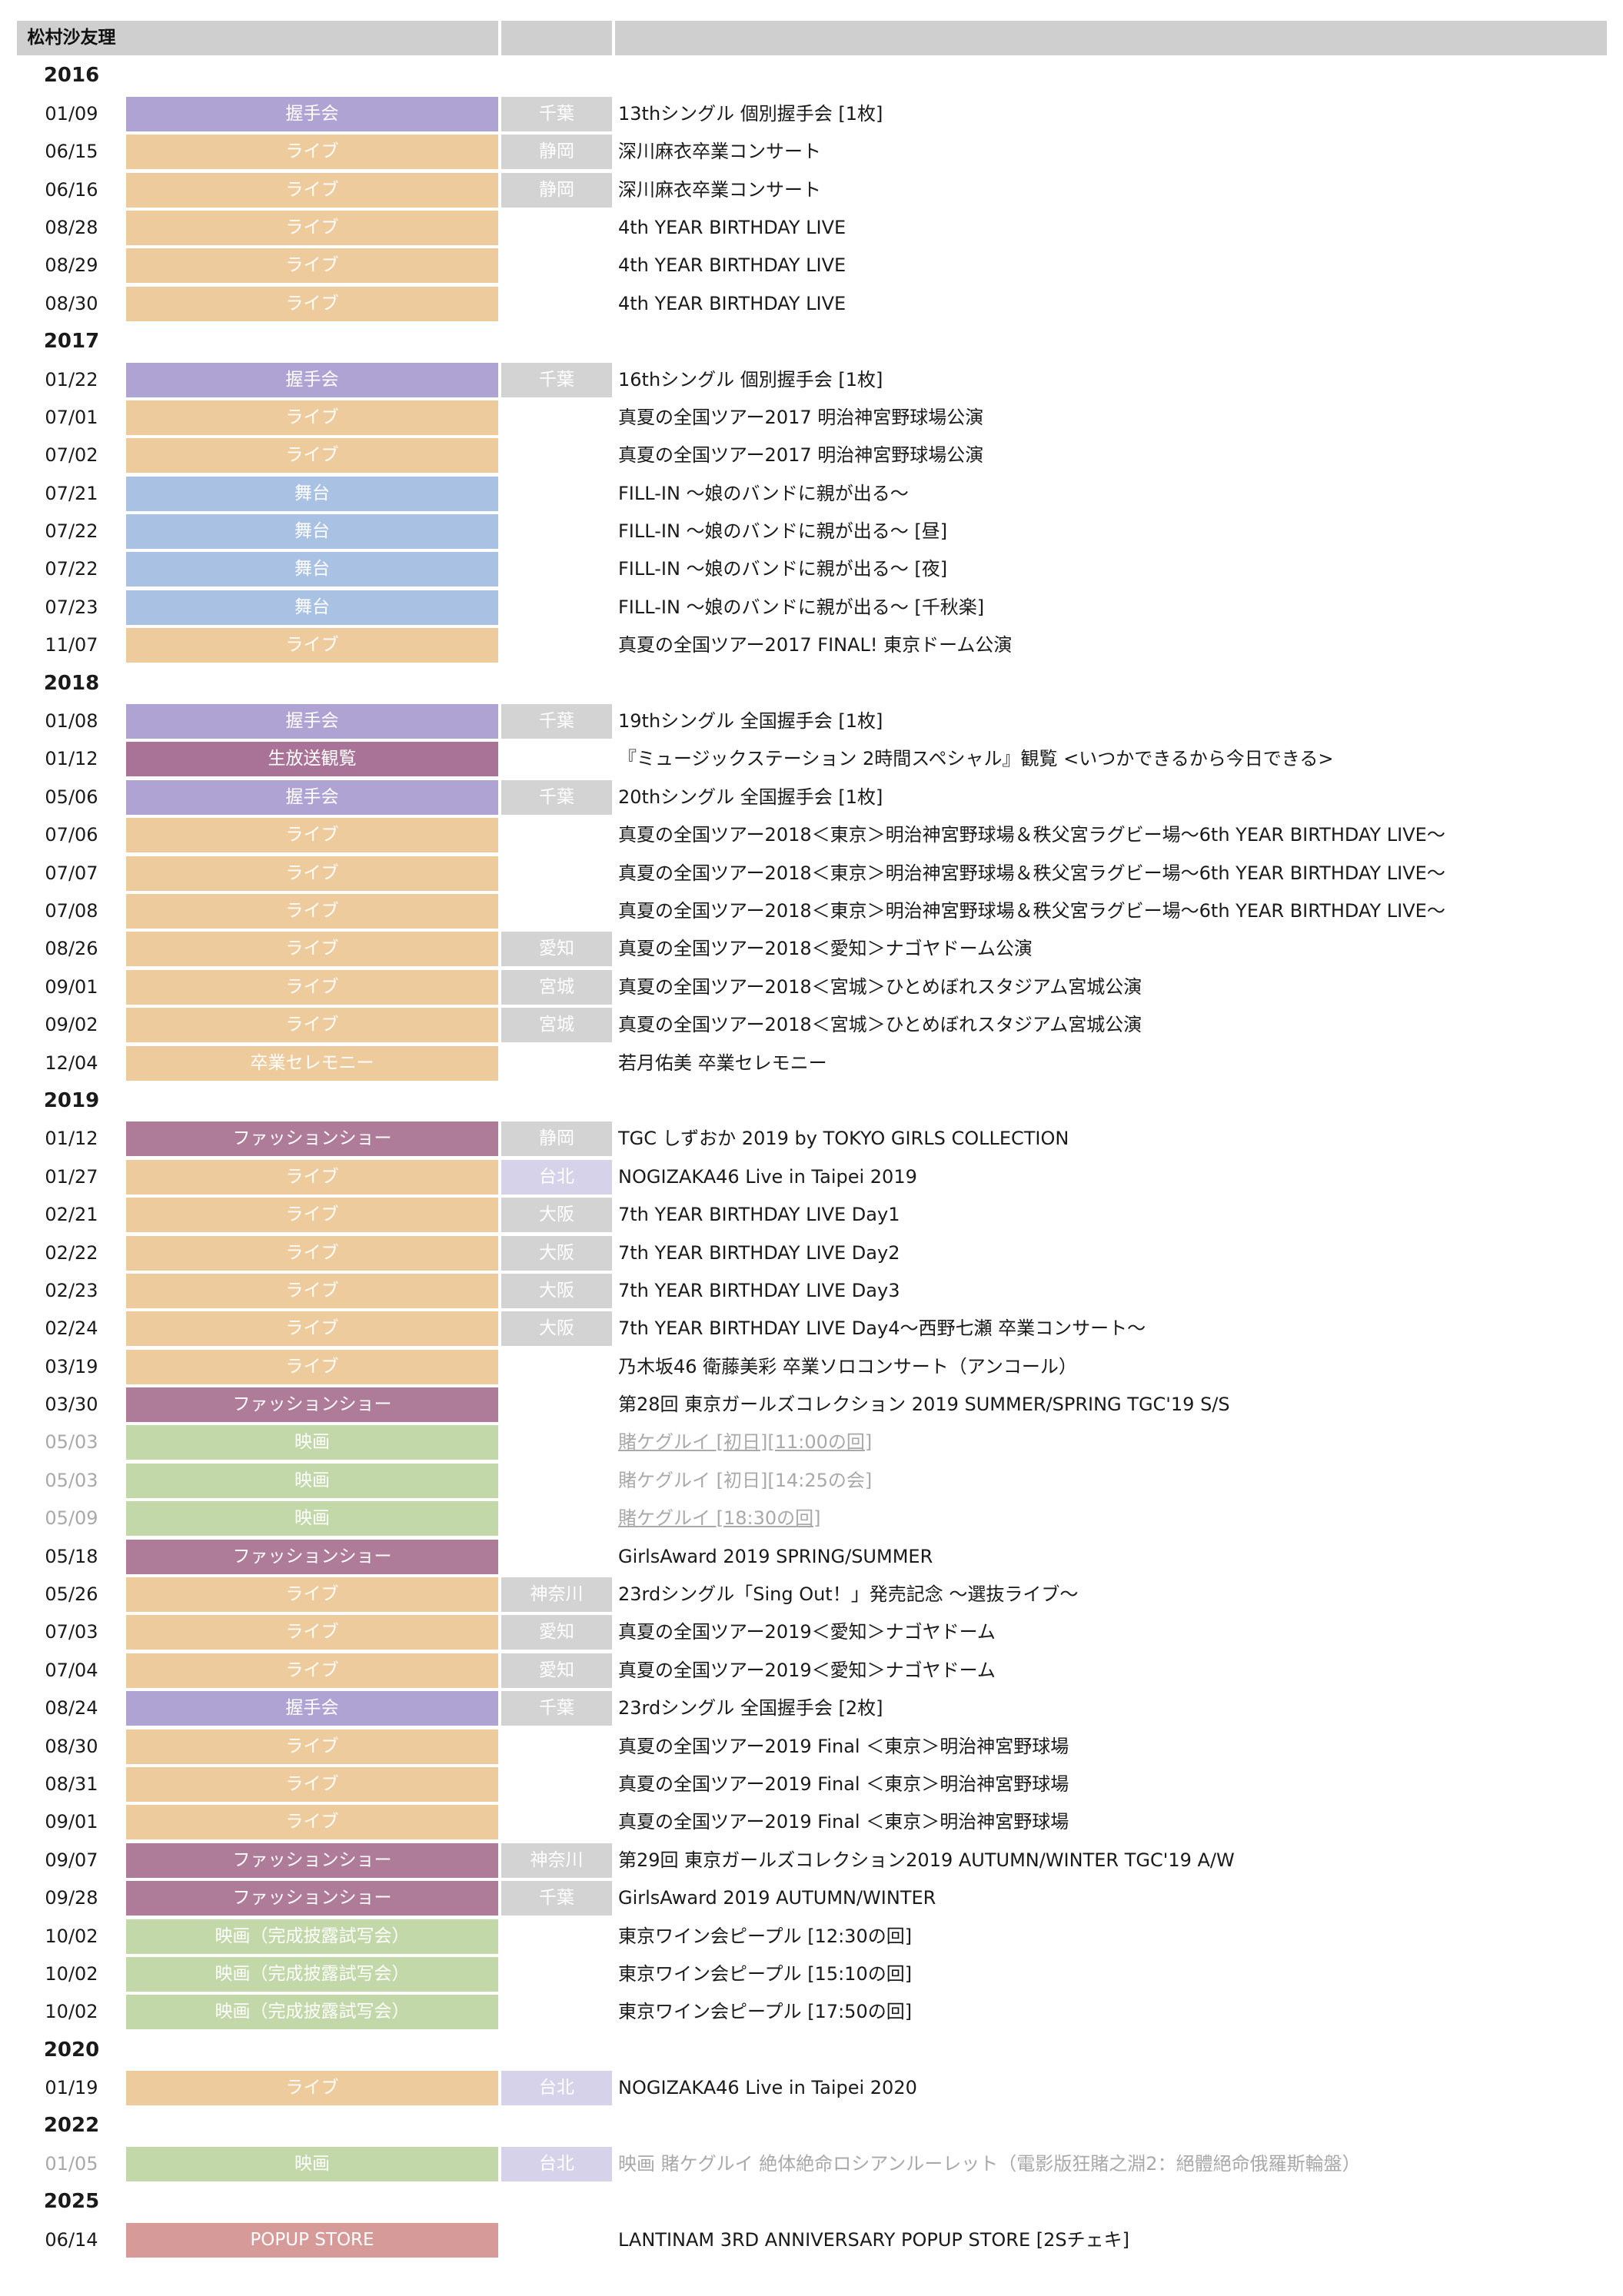  I want to click on event-title: 深川麻衣卒業コンサート, so click(1111, 190).